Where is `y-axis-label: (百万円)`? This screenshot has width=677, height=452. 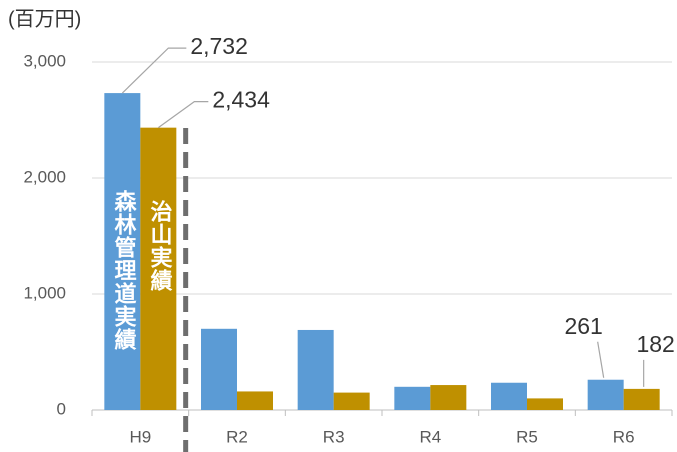 y-axis-label: (百万円) is located at coordinates (44, 19).